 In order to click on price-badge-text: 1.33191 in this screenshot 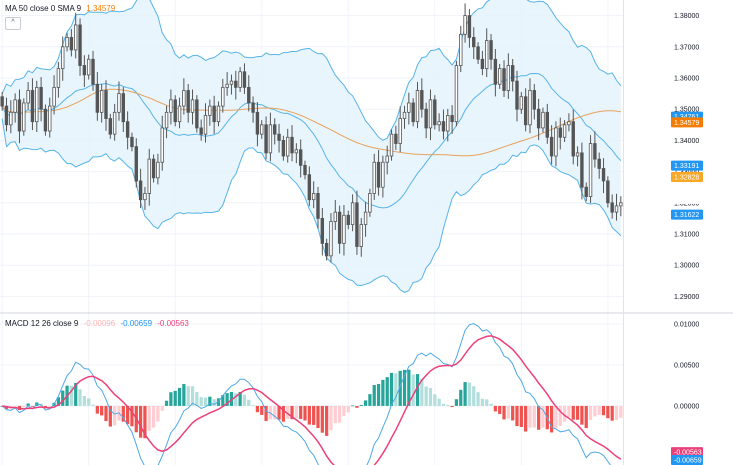, I will do `click(686, 166)`.